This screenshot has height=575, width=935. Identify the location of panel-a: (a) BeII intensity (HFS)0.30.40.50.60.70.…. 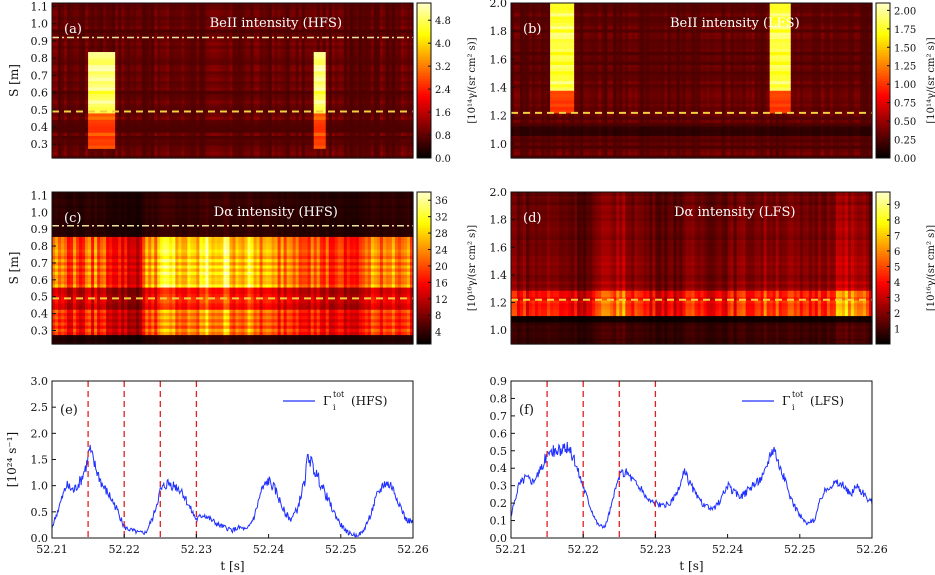
(242, 82).